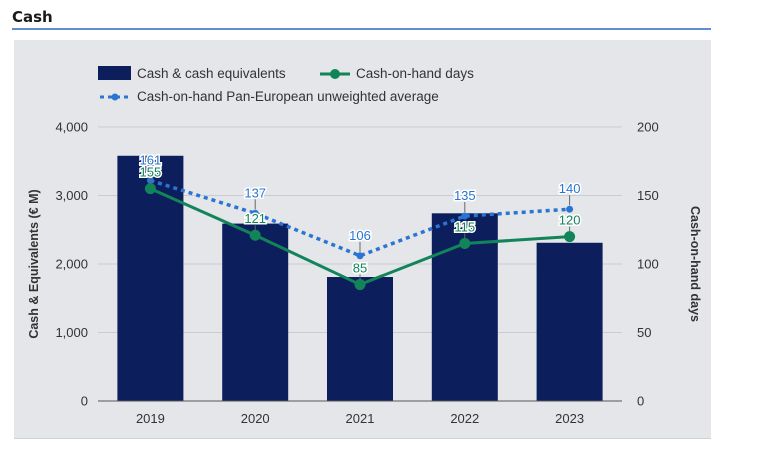 This screenshot has height=454, width=758. I want to click on x-tick-label: 2021, so click(360, 418).